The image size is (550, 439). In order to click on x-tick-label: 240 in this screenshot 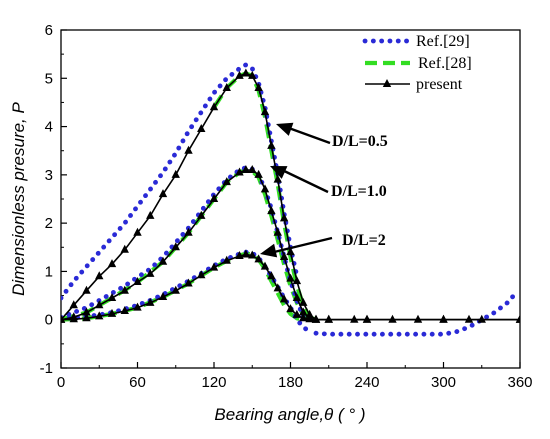, I will do `click(366, 382)`.